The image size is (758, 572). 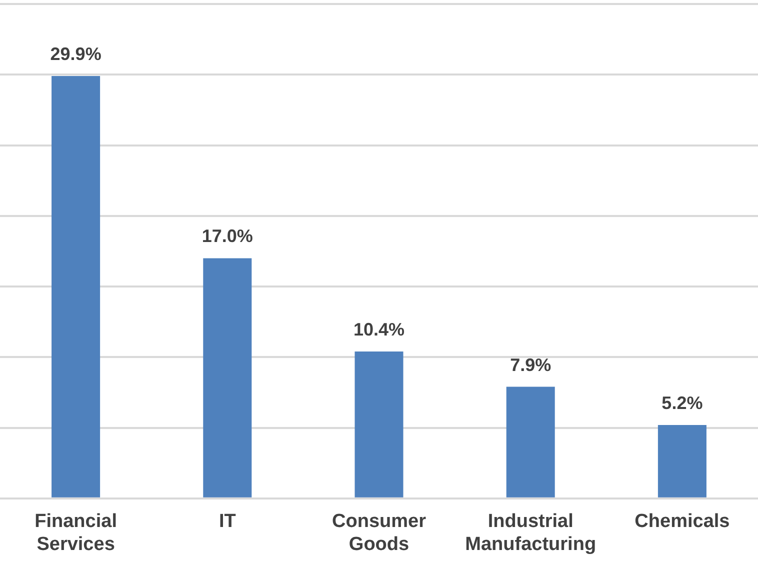 I want to click on x-tick-label: Chemicals, so click(x=682, y=521).